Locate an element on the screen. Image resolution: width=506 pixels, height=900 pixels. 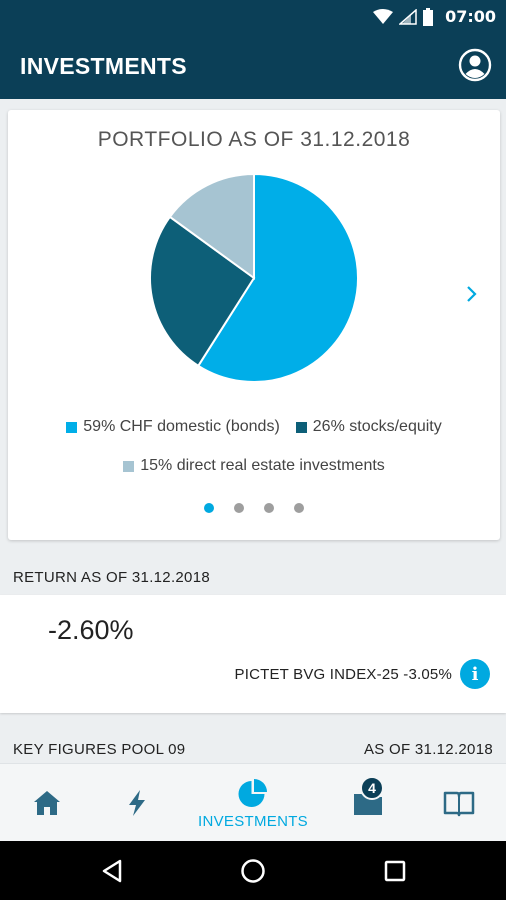
pie-slice-bonds is located at coordinates (277, 277).